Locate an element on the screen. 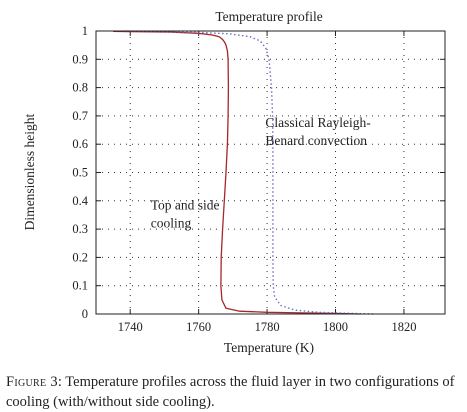 This screenshot has width=467, height=412. x-tick-label: 1780 is located at coordinates (267, 327).